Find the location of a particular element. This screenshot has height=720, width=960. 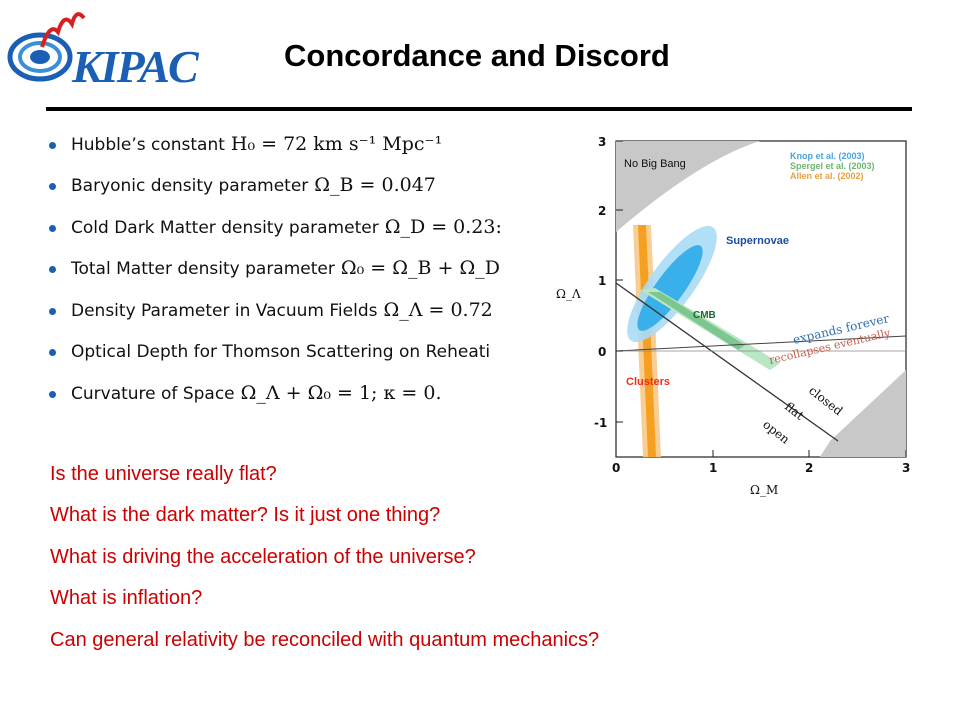

legend-entry-spergel: Spergel et al. (2003) is located at coordinates (832, 166).